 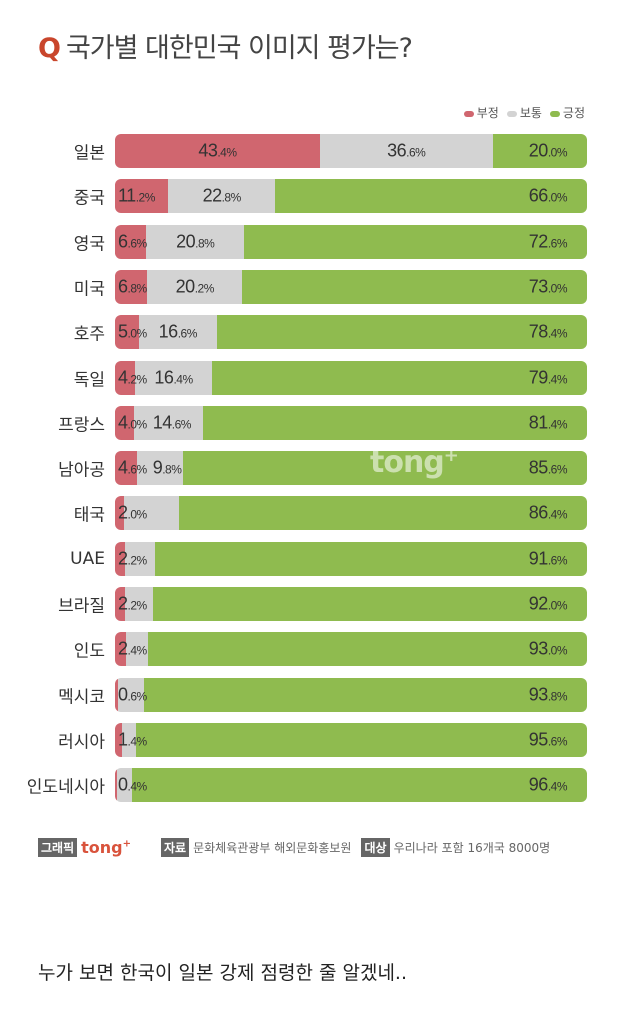 What do you see at coordinates (58, 847) in the screenshot?
I see `graphic-tag: 그래픽` at bounding box center [58, 847].